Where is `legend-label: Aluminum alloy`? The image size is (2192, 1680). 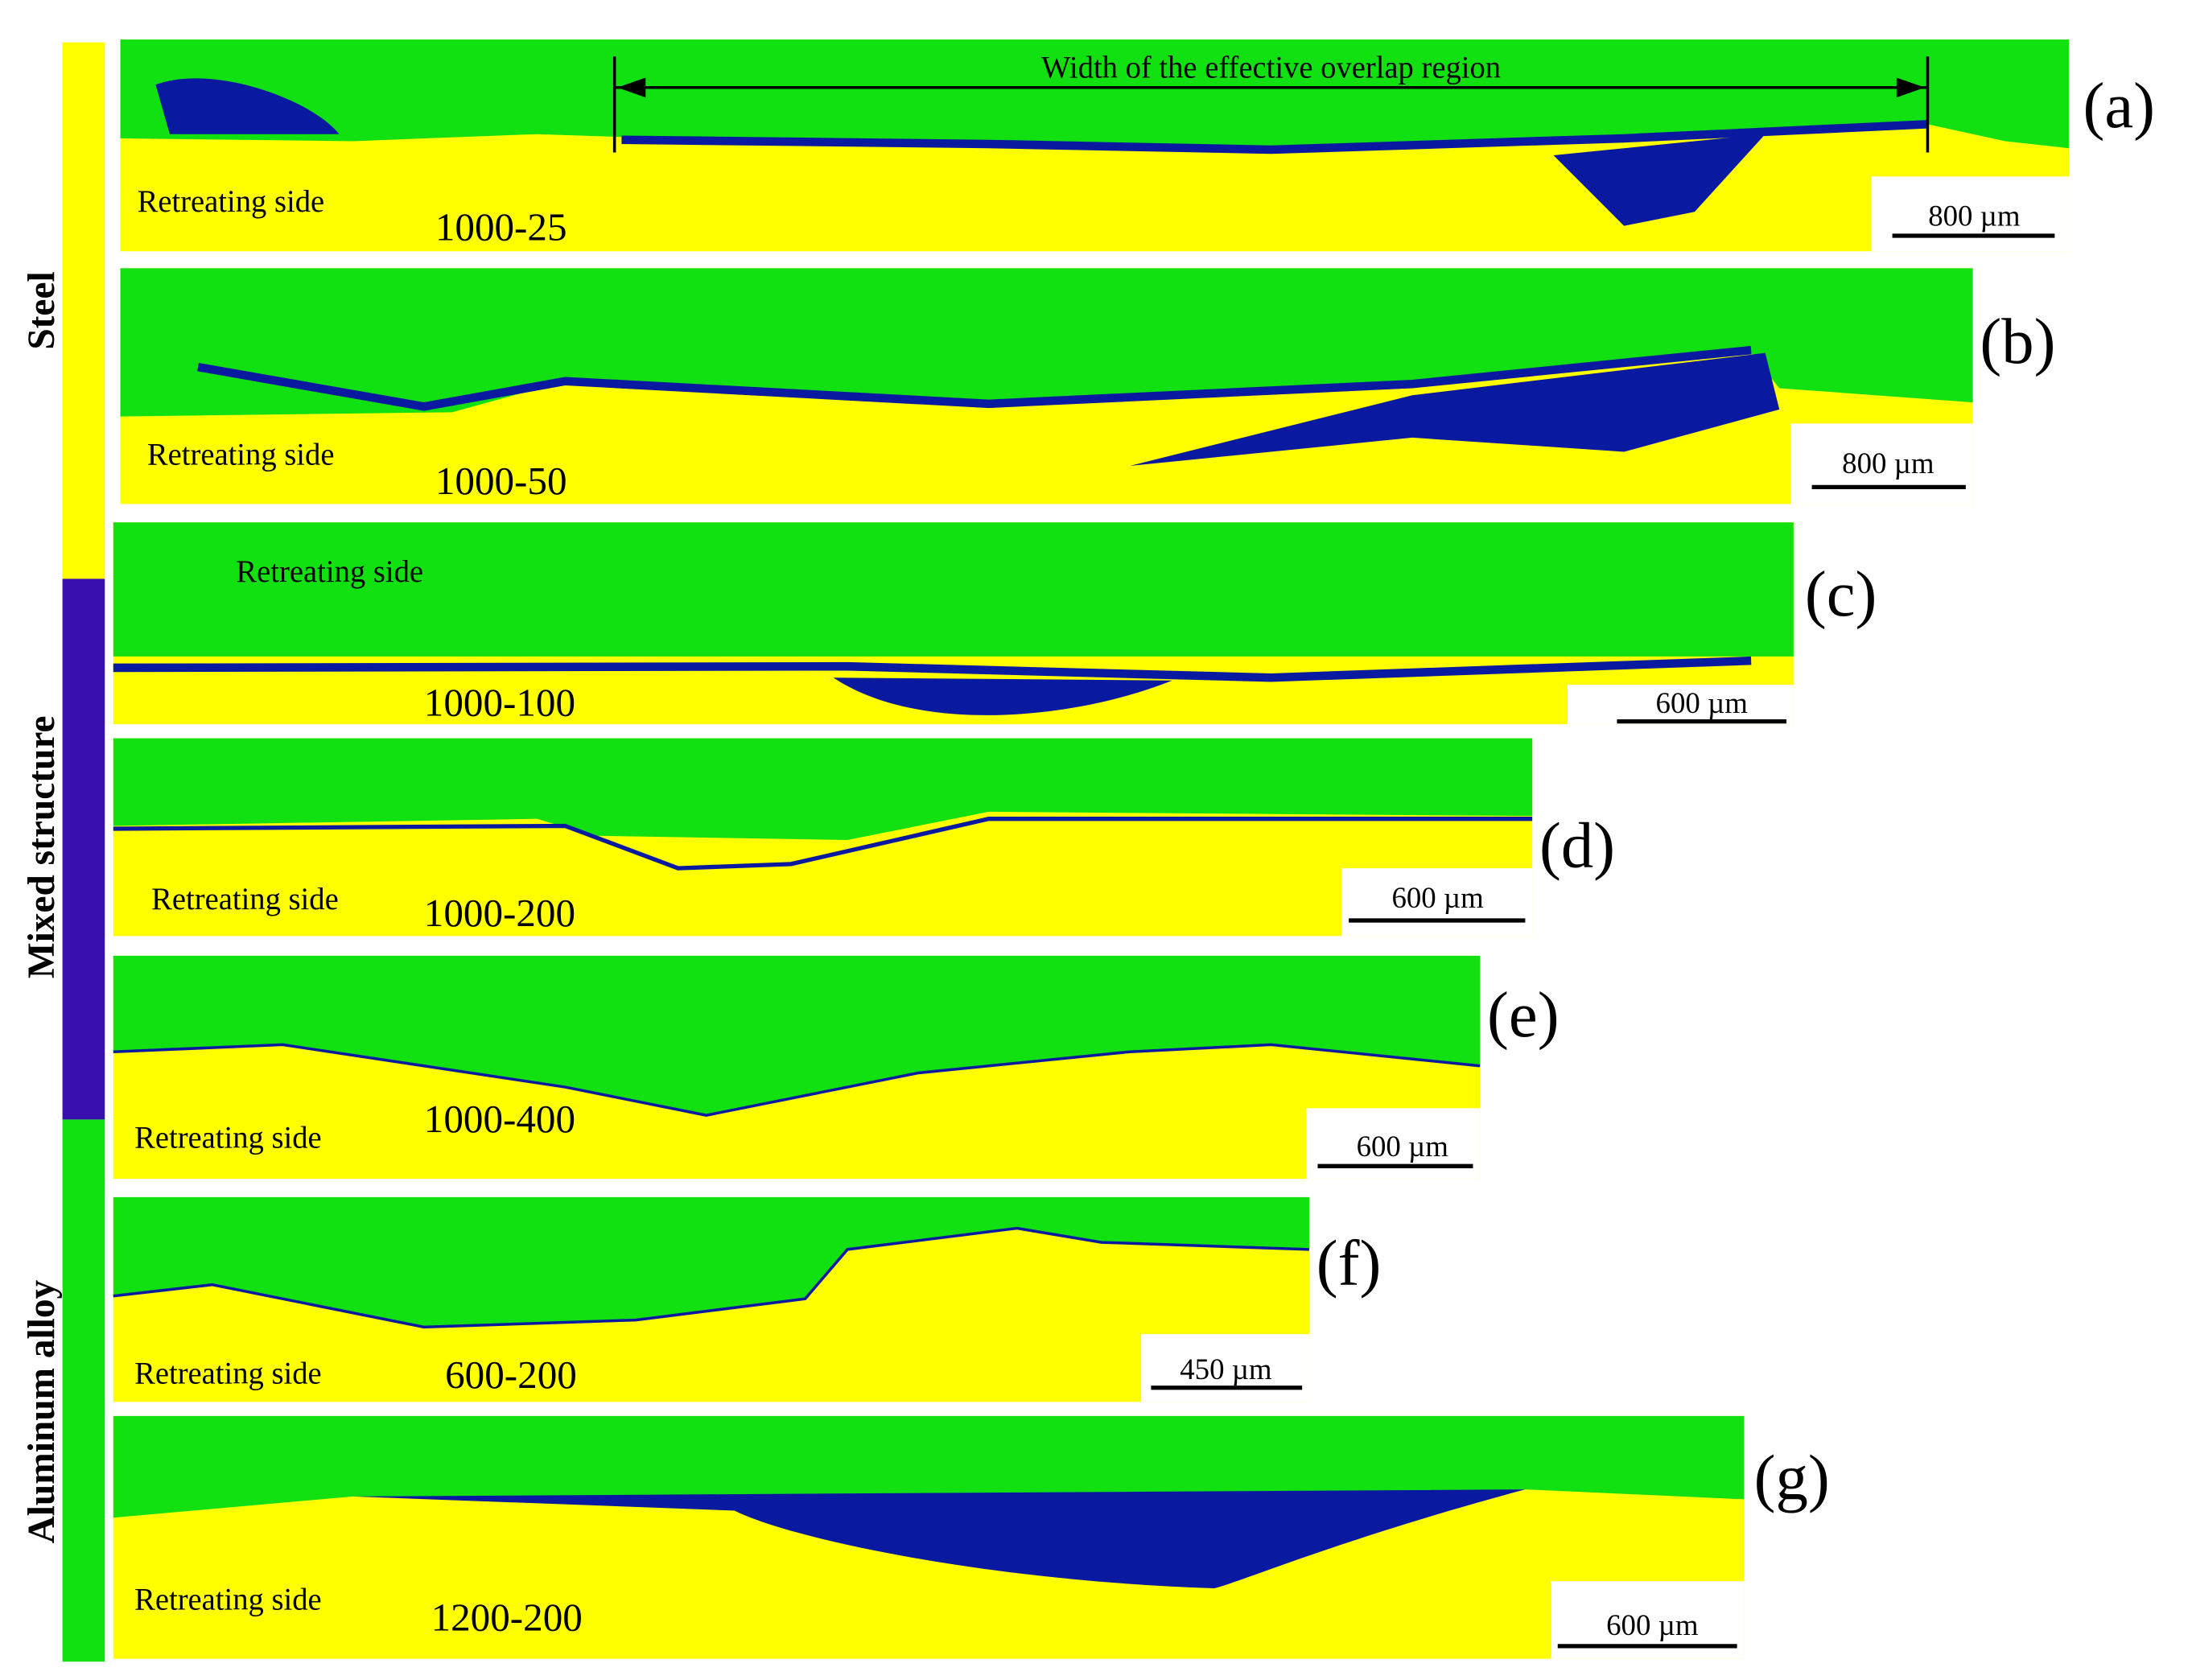 legend-label: Aluminum alloy is located at coordinates (42, 1411).